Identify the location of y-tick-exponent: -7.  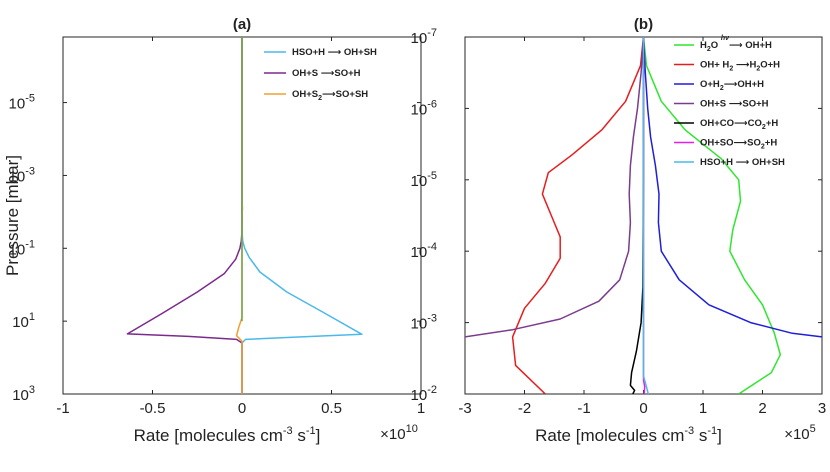
(432, 33).